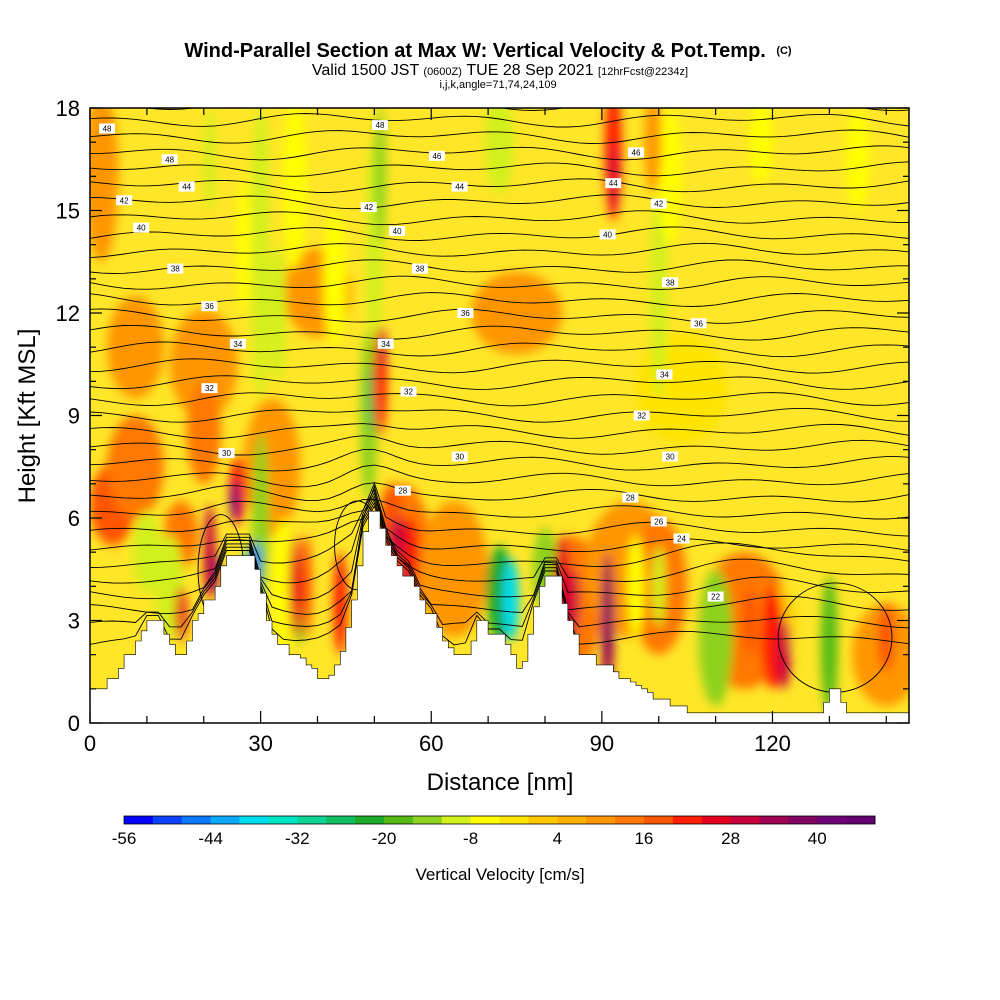 This screenshot has height=1000, width=1000. Describe the element at coordinates (260, 743) in the screenshot. I see `x-tick-label: 30` at that location.